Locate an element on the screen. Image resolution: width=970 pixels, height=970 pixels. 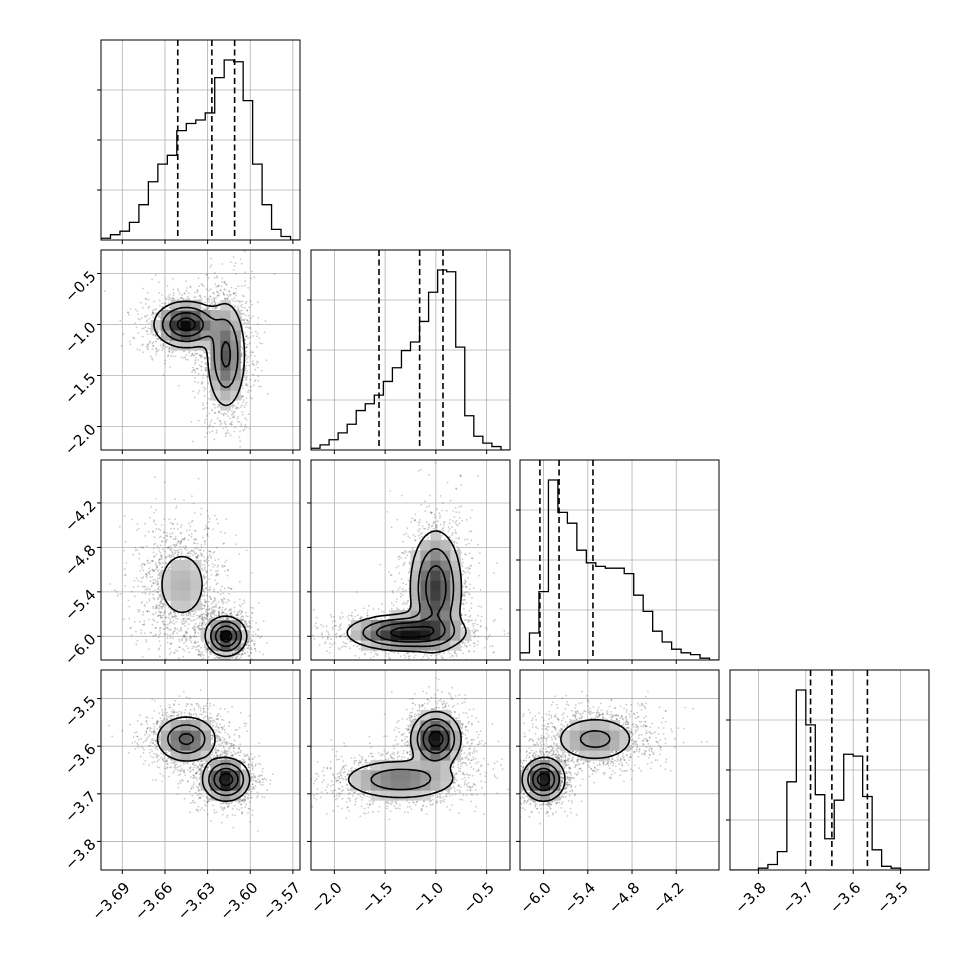
y-tick-label: −3.8 is located at coordinates (80, 854).